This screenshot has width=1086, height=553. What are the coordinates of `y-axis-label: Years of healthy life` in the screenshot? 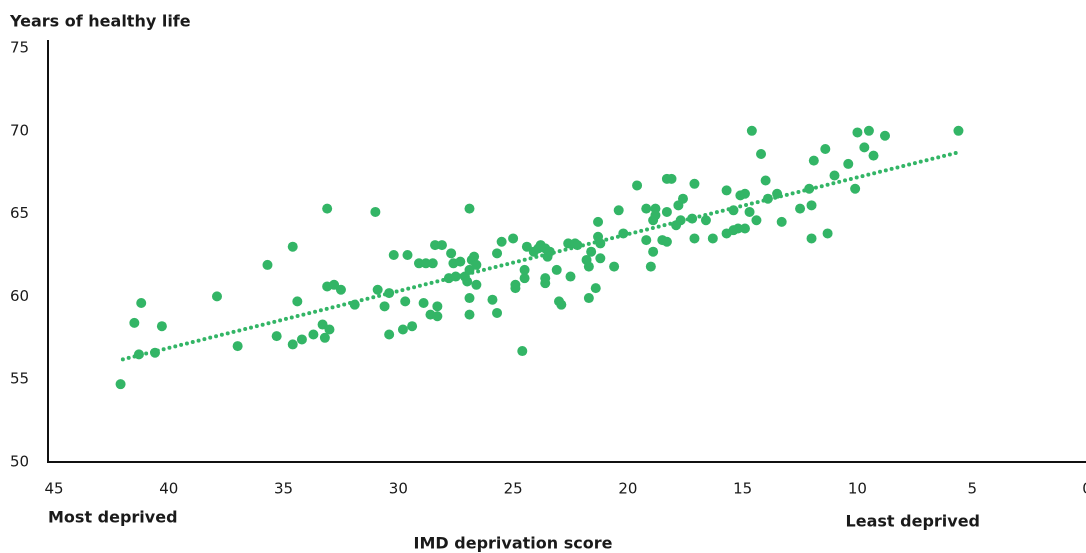 It's located at (100, 21).